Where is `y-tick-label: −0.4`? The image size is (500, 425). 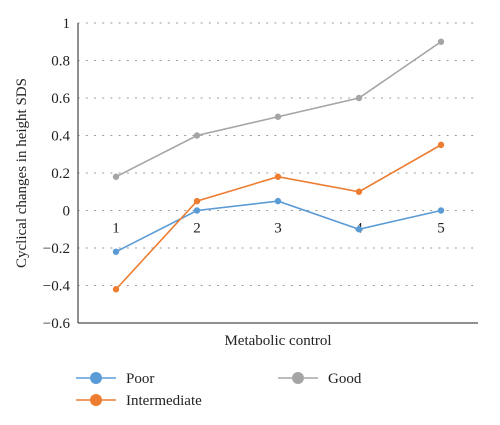
y-tick-label: −0.4 is located at coordinates (57, 287).